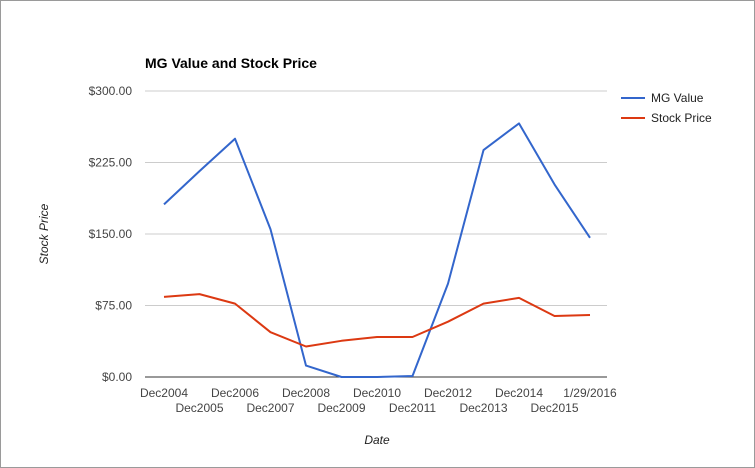 This screenshot has height=468, width=755. I want to click on y-axis-label: Stock Price, so click(44, 233).